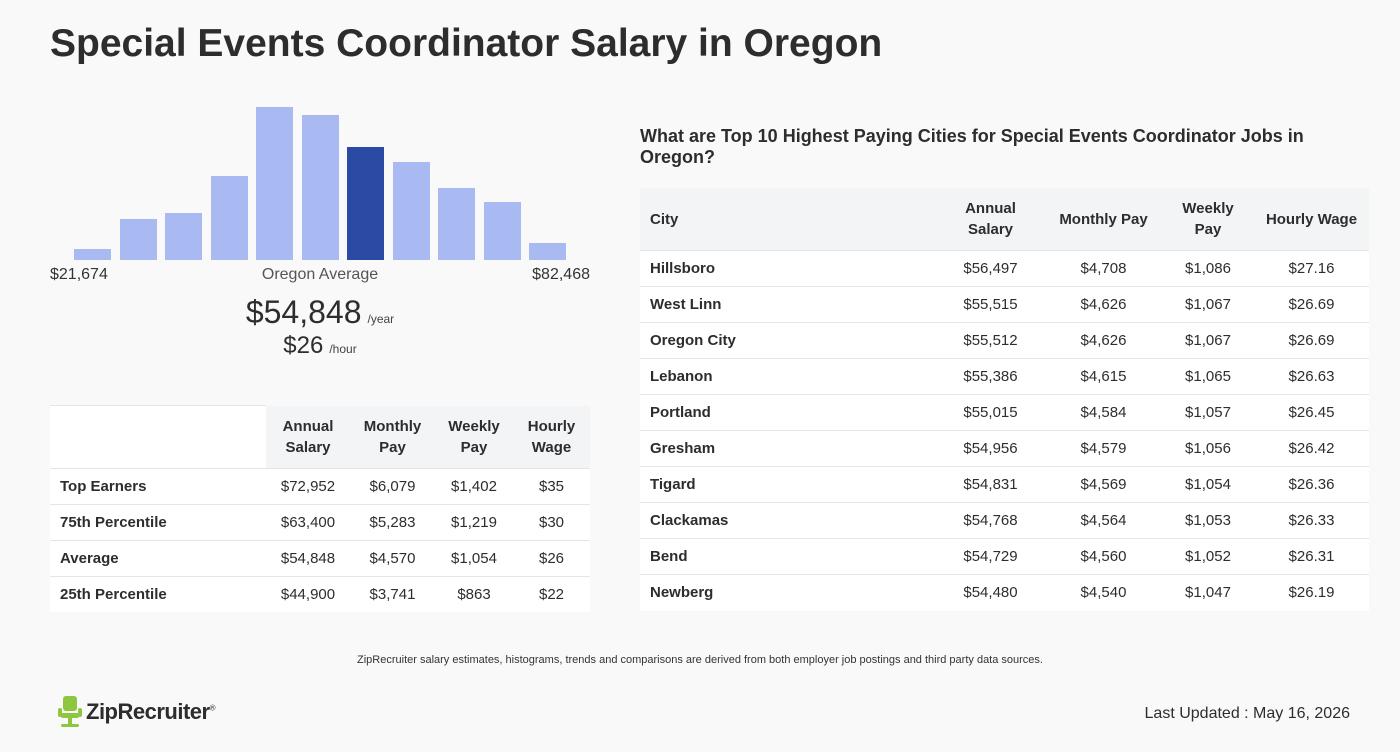 The image size is (1400, 752). I want to click on percentile-value: $54,848, so click(308, 557).